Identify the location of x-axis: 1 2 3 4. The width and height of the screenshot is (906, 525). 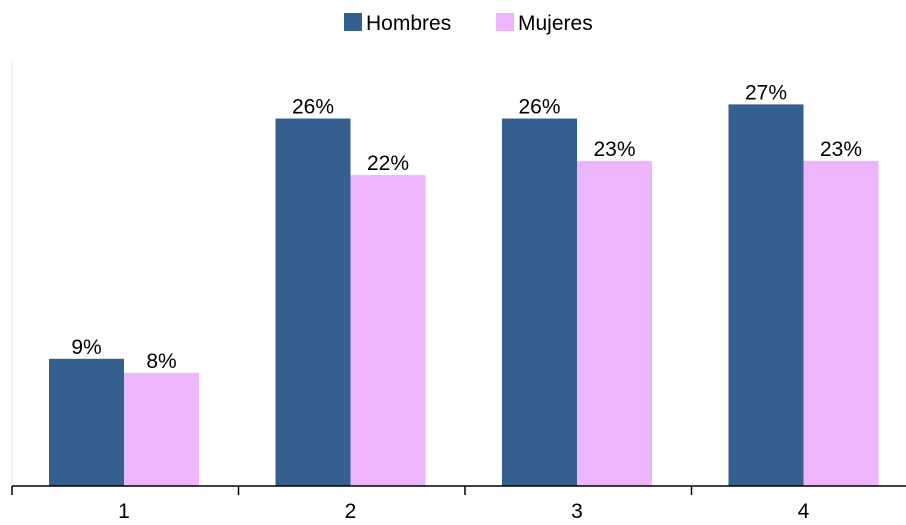
(458, 504).